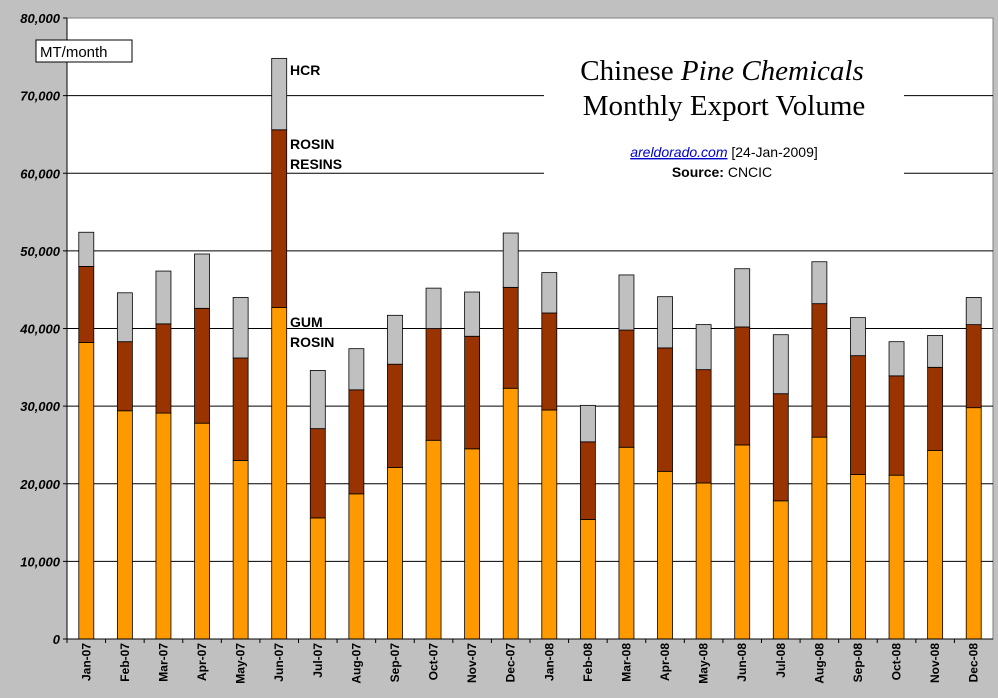 This screenshot has height=698, width=998. What do you see at coordinates (722, 71) in the screenshot?
I see `chart-title-line1: Chinese Pine Chemicals` at bounding box center [722, 71].